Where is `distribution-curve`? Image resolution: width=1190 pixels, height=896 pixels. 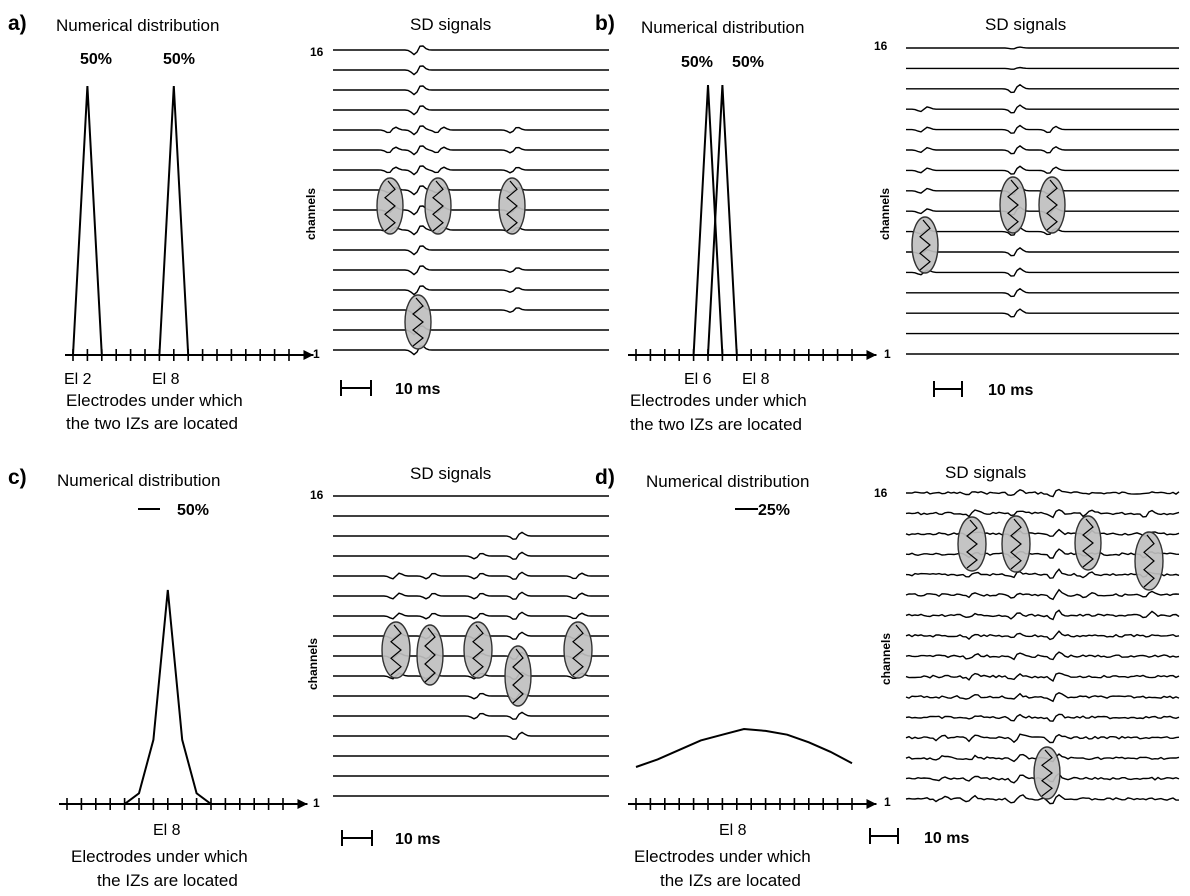 distribution-curve is located at coordinates (175, 697).